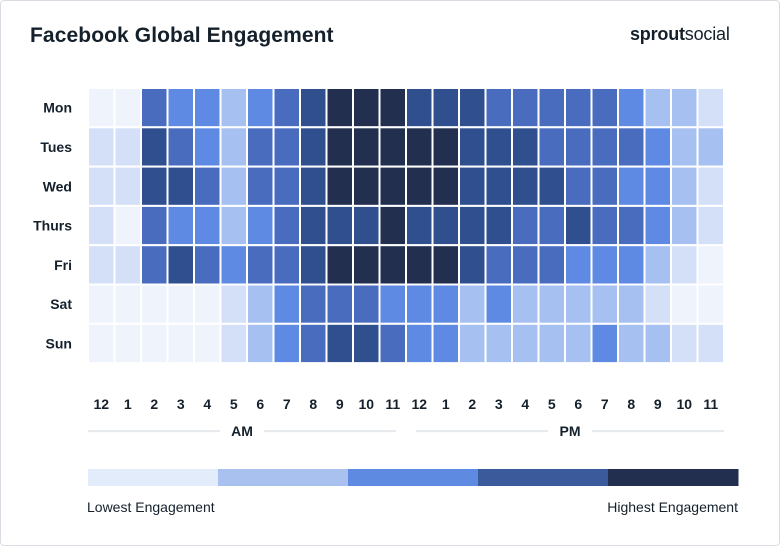  I want to click on period-label: AM, so click(242, 431).